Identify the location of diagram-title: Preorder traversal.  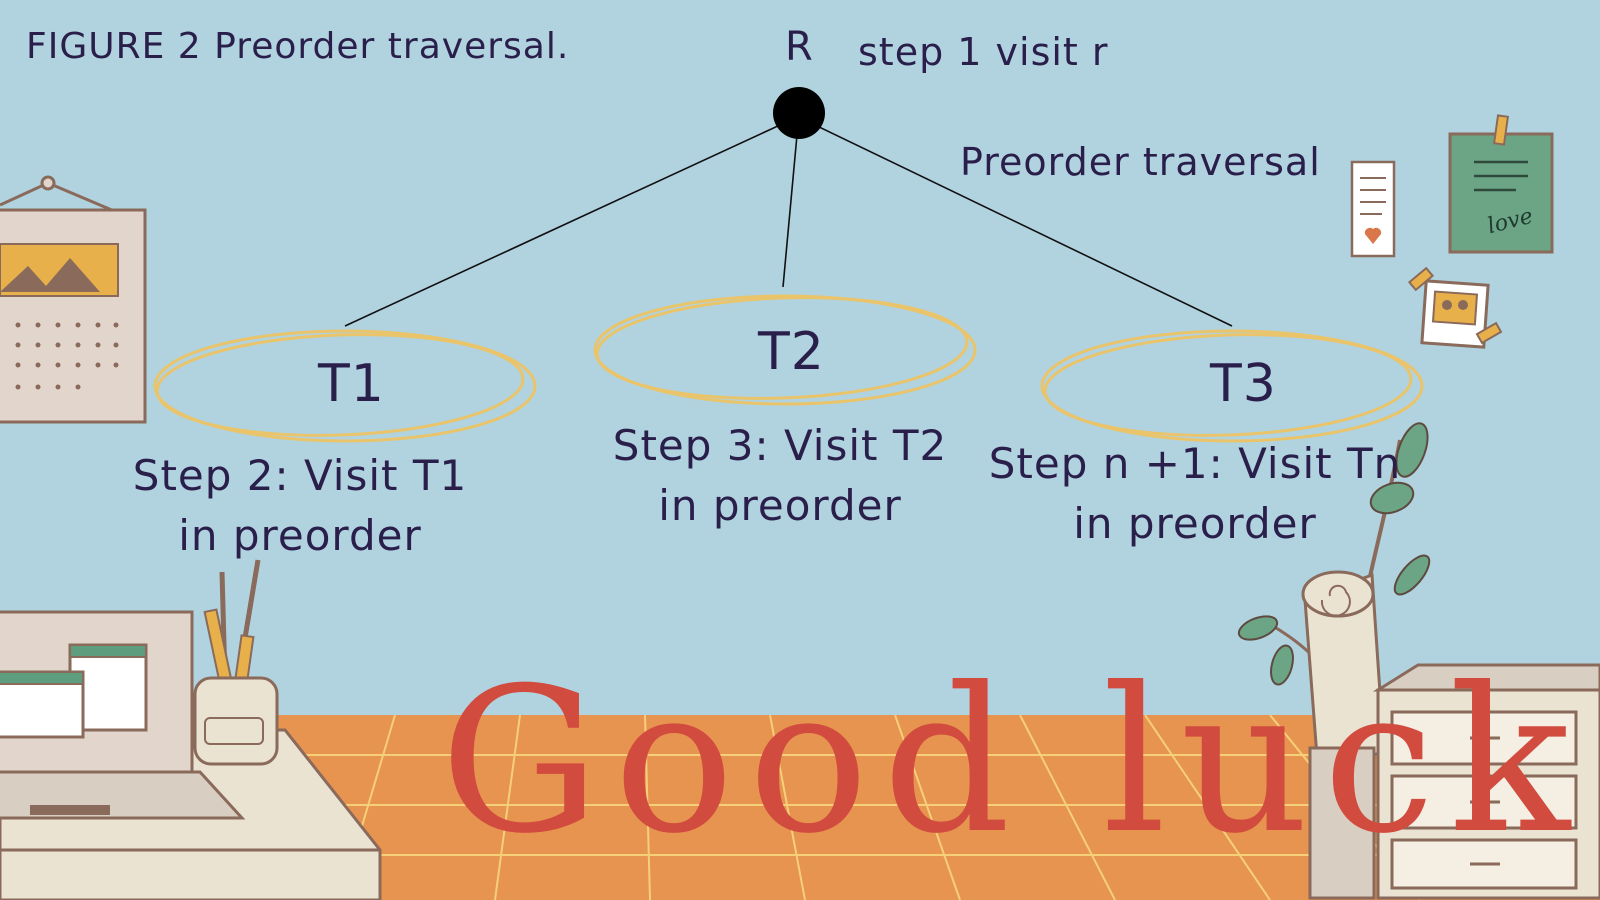
(1140, 162).